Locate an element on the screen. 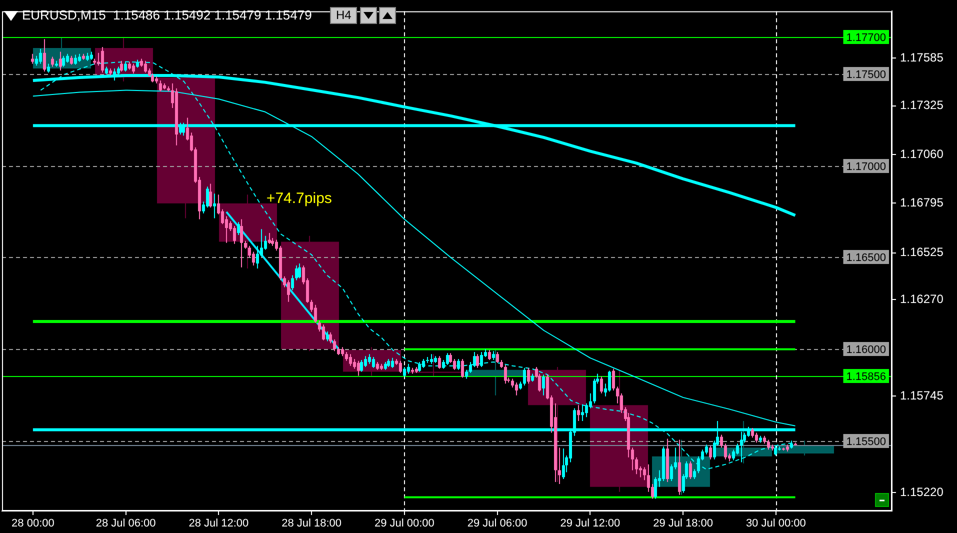  y-tick-label: 1.16270 is located at coordinates (922, 299).